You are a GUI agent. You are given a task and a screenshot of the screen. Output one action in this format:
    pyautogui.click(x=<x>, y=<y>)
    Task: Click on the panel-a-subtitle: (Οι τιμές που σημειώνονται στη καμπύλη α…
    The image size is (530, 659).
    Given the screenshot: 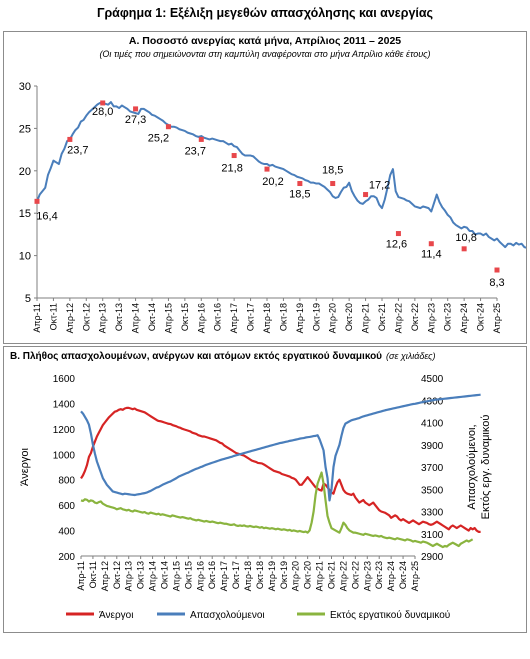 What is the action you would take?
    pyautogui.click(x=265, y=54)
    